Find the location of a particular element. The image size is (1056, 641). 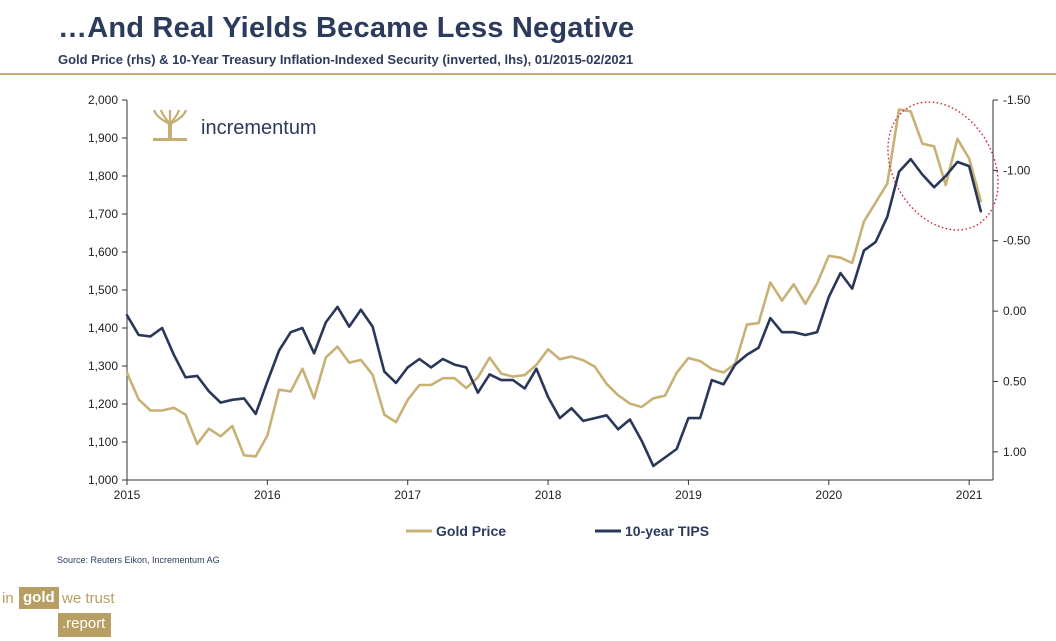

left-tick-label: 1,700 is located at coordinates (103, 214).